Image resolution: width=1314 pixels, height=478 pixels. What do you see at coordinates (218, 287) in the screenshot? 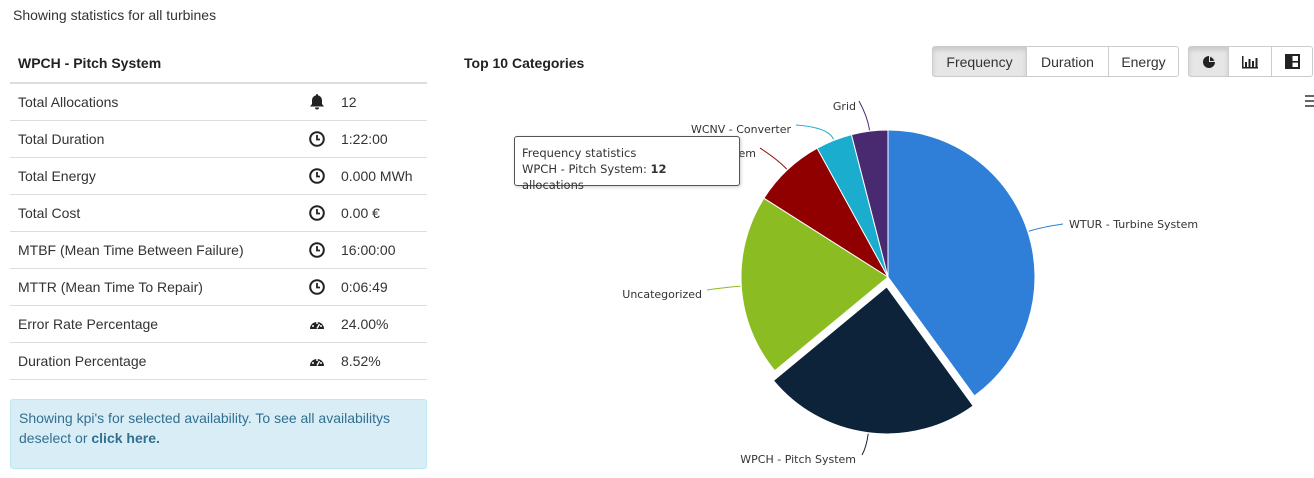
I see `kpi-row: MTTR (Mean Time To Repair) 0:06:49` at bounding box center [218, 287].